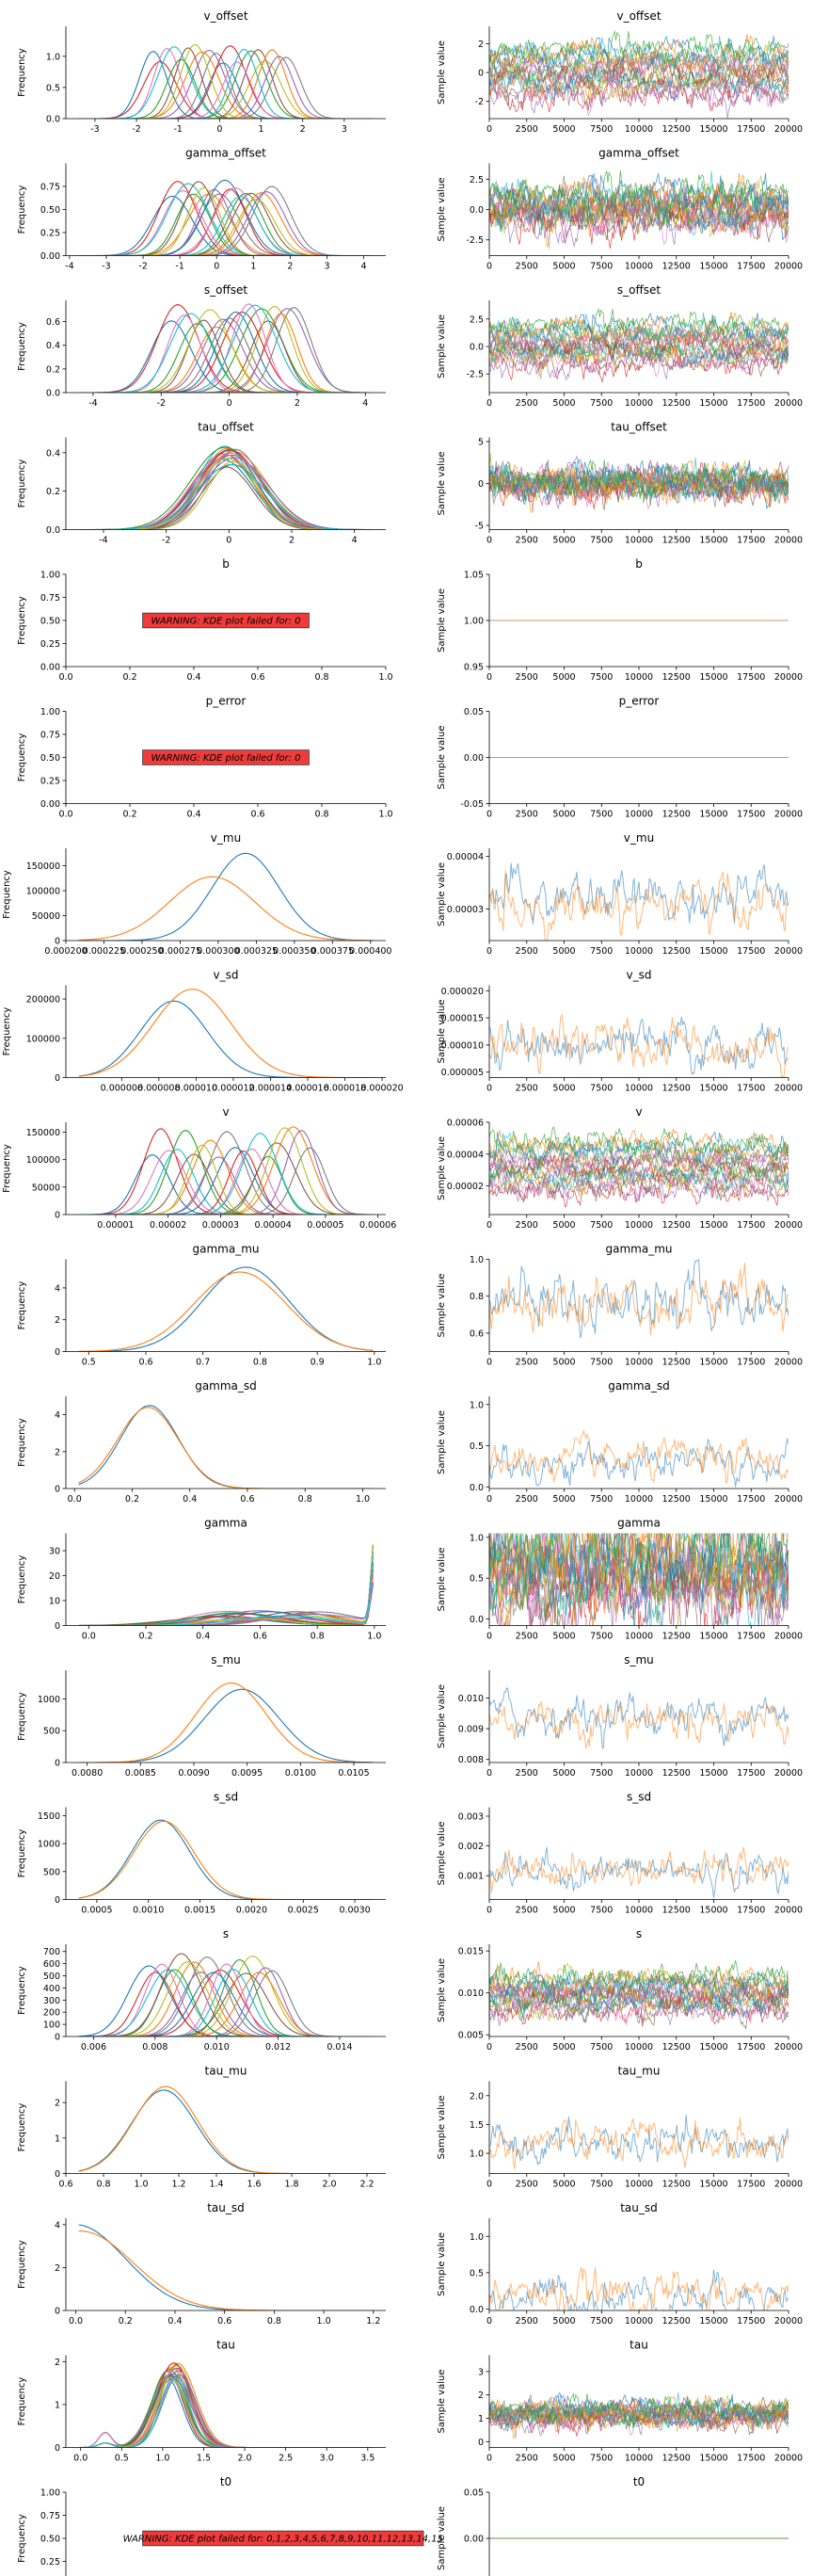 The image size is (813, 2576). I want to click on x-tick-label: 3, so click(344, 129).